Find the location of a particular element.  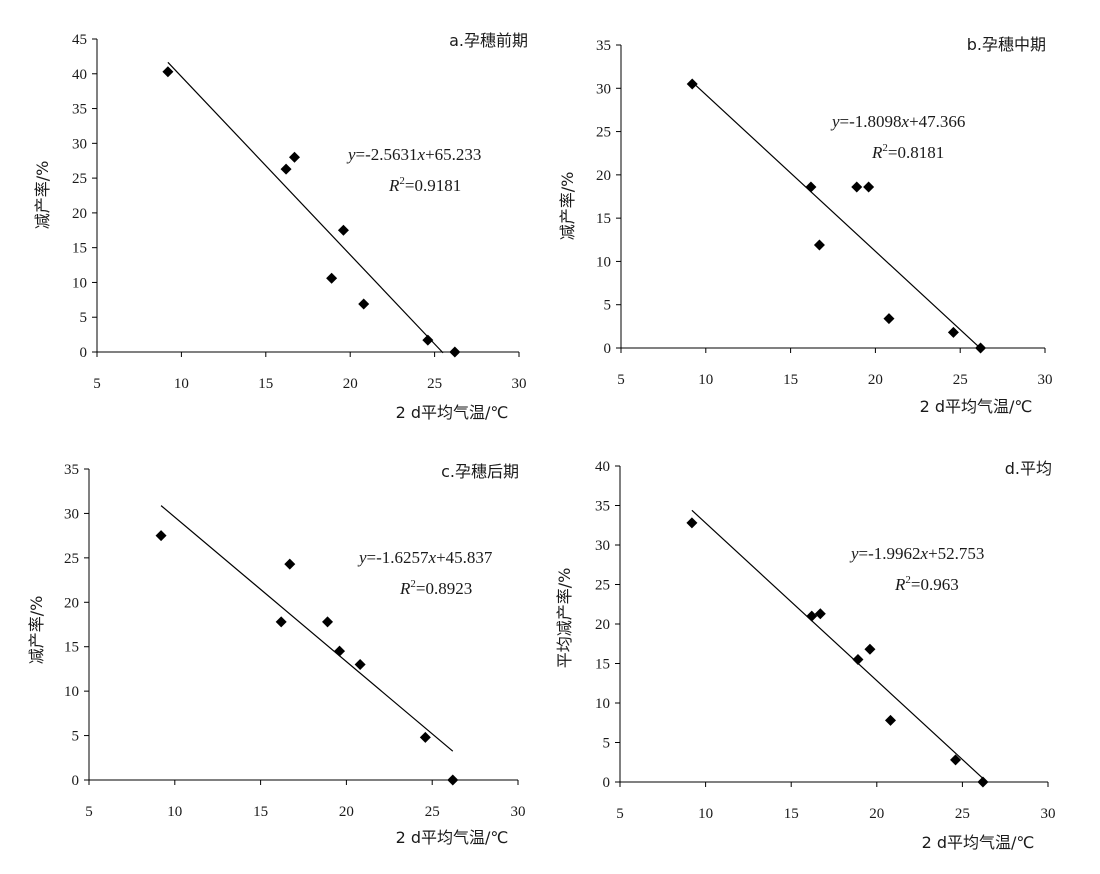

panel-b-fit-line is located at coordinates (836, 215).